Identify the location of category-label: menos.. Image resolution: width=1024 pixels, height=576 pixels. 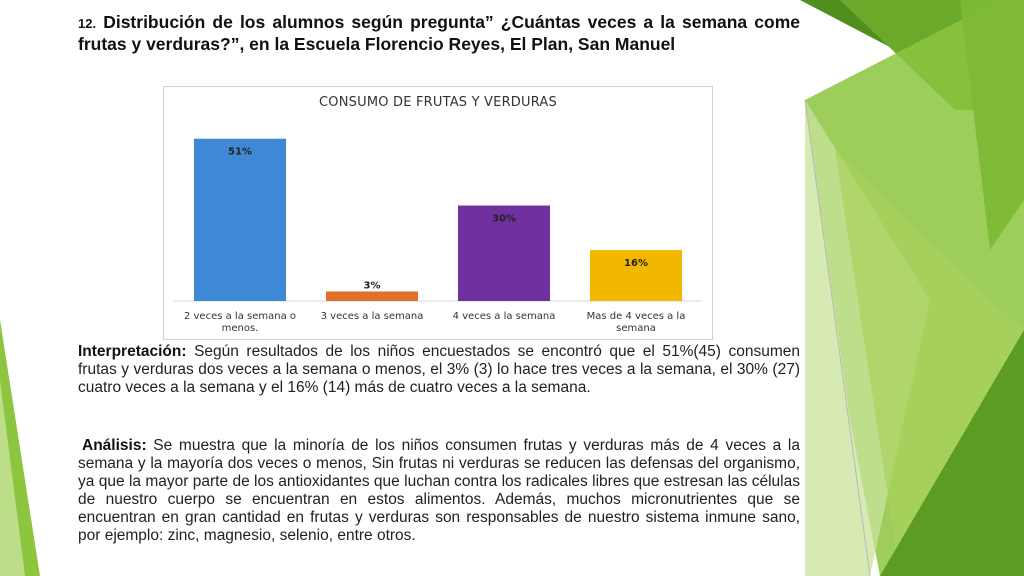
(240, 328).